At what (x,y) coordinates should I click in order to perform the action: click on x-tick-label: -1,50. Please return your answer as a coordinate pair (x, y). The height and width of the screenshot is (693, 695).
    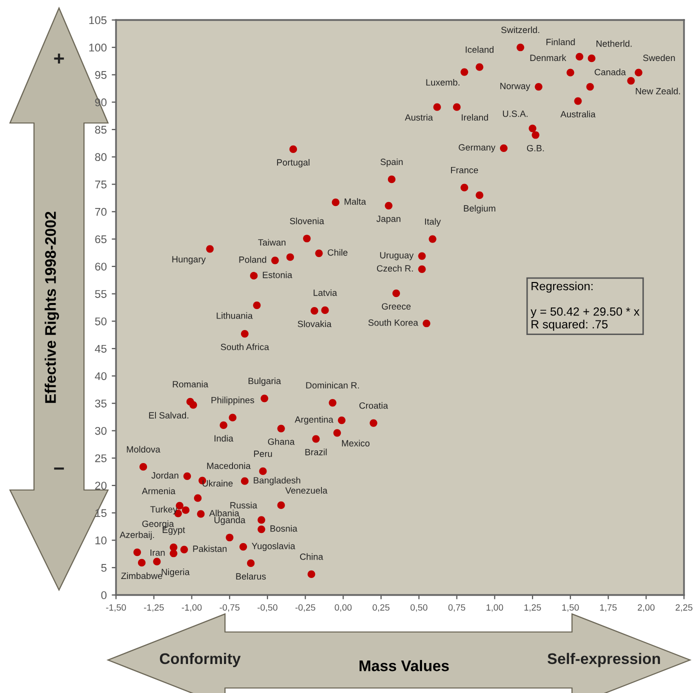
    Looking at the image, I should click on (116, 608).